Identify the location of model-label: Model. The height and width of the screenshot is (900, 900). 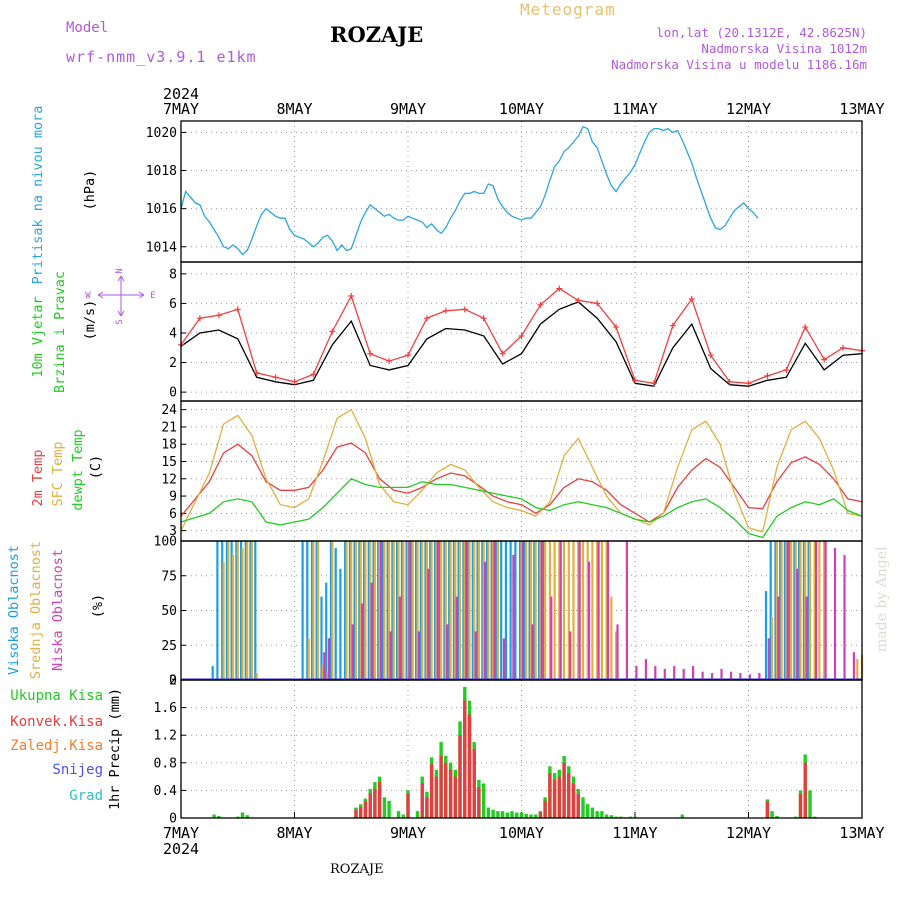
(87, 28).